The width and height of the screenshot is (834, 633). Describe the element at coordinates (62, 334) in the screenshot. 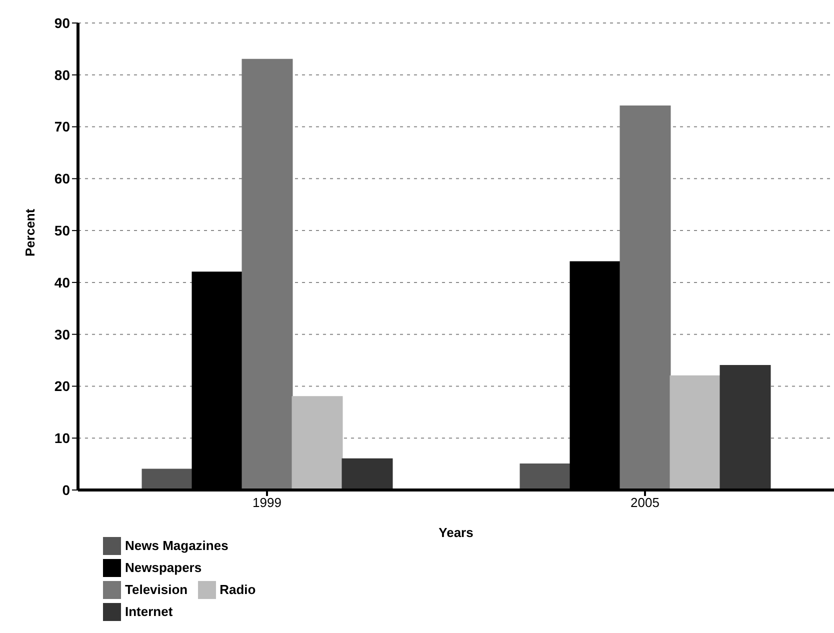

I see `y-tick-label: 30` at that location.